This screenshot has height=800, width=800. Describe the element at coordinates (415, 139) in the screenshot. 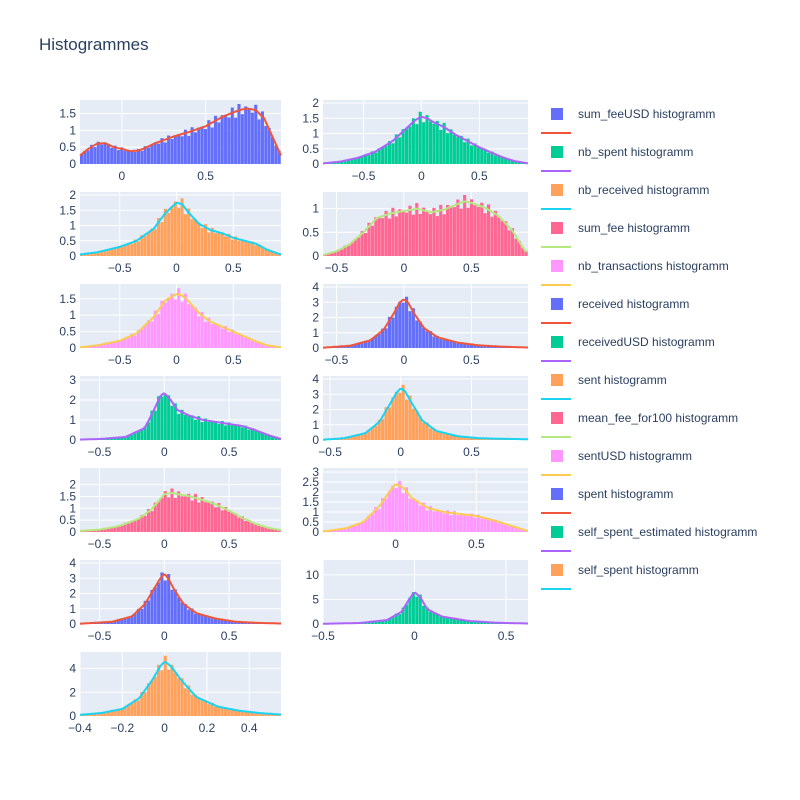

I see `subplot-nb_spent: −0.5 0 0.500.511.52` at that location.